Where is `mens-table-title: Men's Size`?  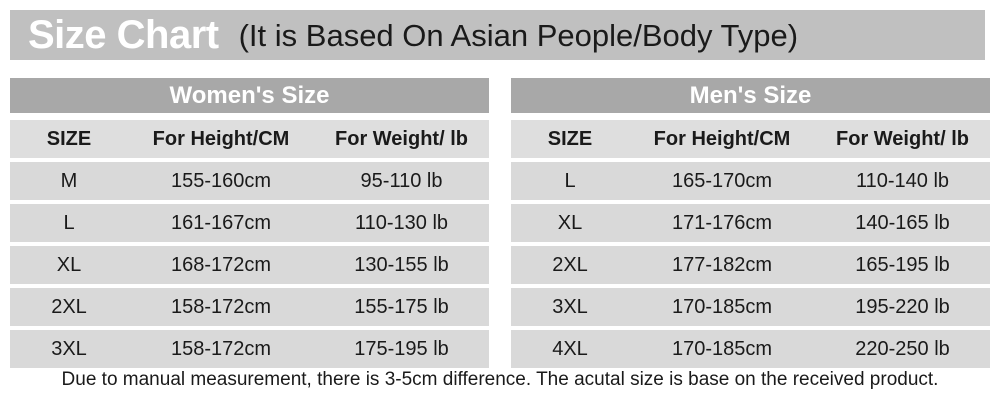 mens-table-title: Men's Size is located at coordinates (750, 95).